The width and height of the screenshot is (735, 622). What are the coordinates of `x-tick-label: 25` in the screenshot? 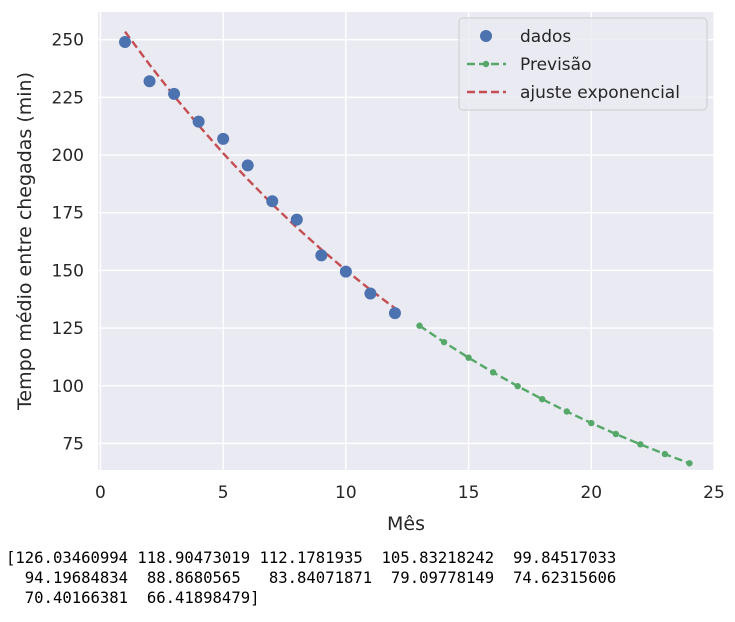 It's located at (714, 493).